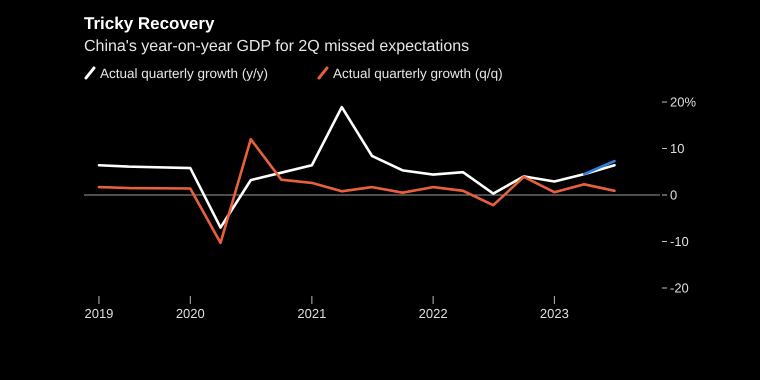 Image resolution: width=760 pixels, height=380 pixels. What do you see at coordinates (277, 46) in the screenshot?
I see `chart-subtitle: China's year-on-year GDP for 2Q missed expectations` at bounding box center [277, 46].